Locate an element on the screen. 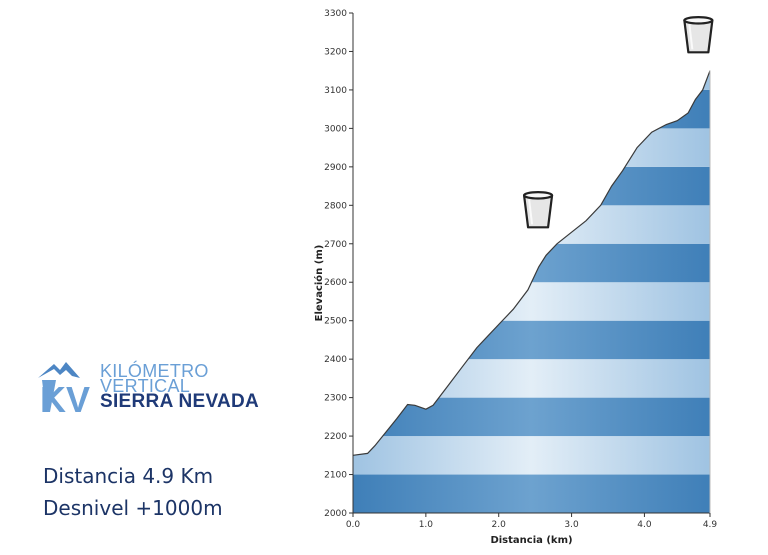  y-tick-label: 2200 is located at coordinates (335, 437).